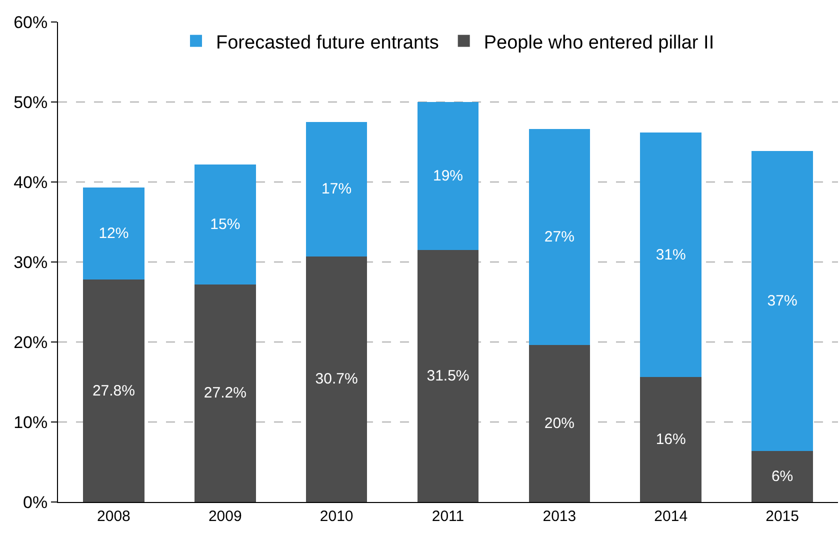 The width and height of the screenshot is (840, 536). Describe the element at coordinates (337, 516) in the screenshot. I see `x-tick-label: 2010` at that location.